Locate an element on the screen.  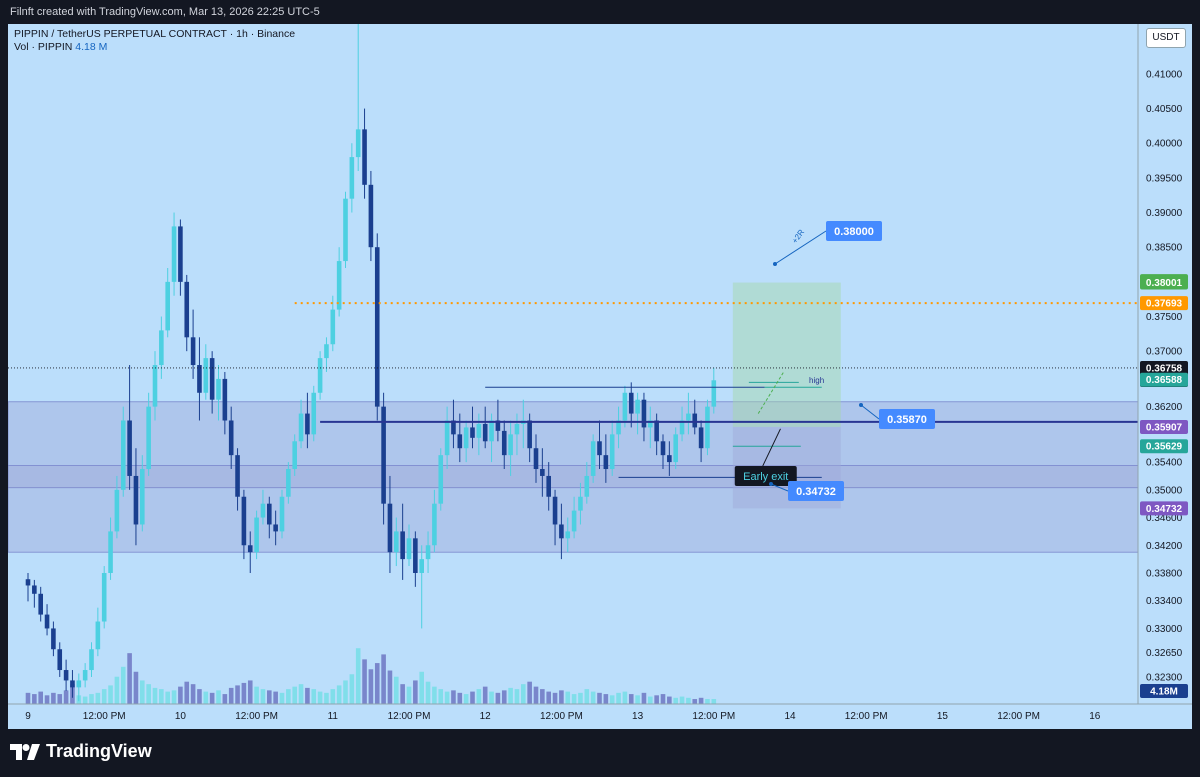
price-tag-text: 0.36758 is located at coordinates (1164, 368).